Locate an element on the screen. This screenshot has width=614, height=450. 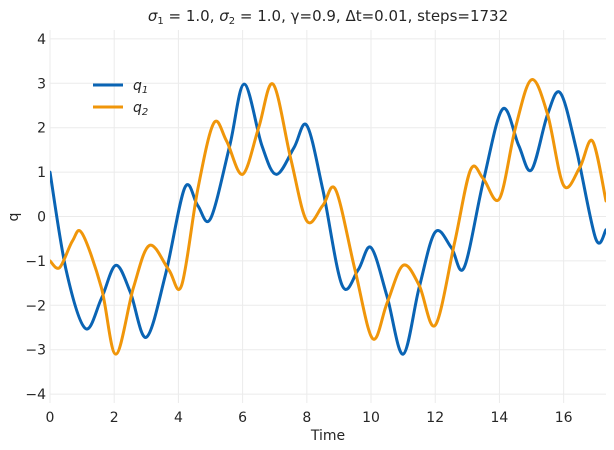
legend-label-q2: q2 is located at coordinates (140, 109).